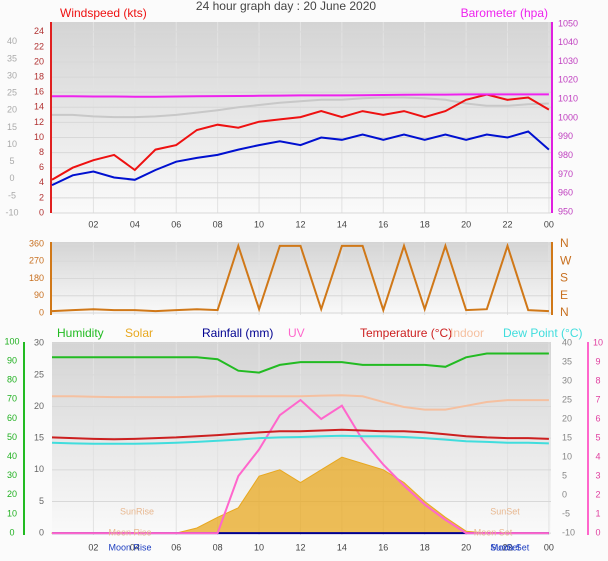 The height and width of the screenshot is (561, 608). I want to click on legend-label: Dew Point (°C), so click(542, 333).